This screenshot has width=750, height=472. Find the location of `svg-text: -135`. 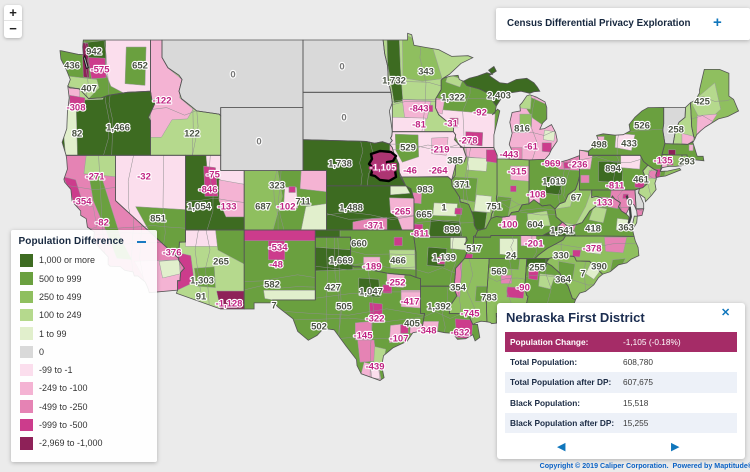

svg-text: -135 is located at coordinates (663, 161).